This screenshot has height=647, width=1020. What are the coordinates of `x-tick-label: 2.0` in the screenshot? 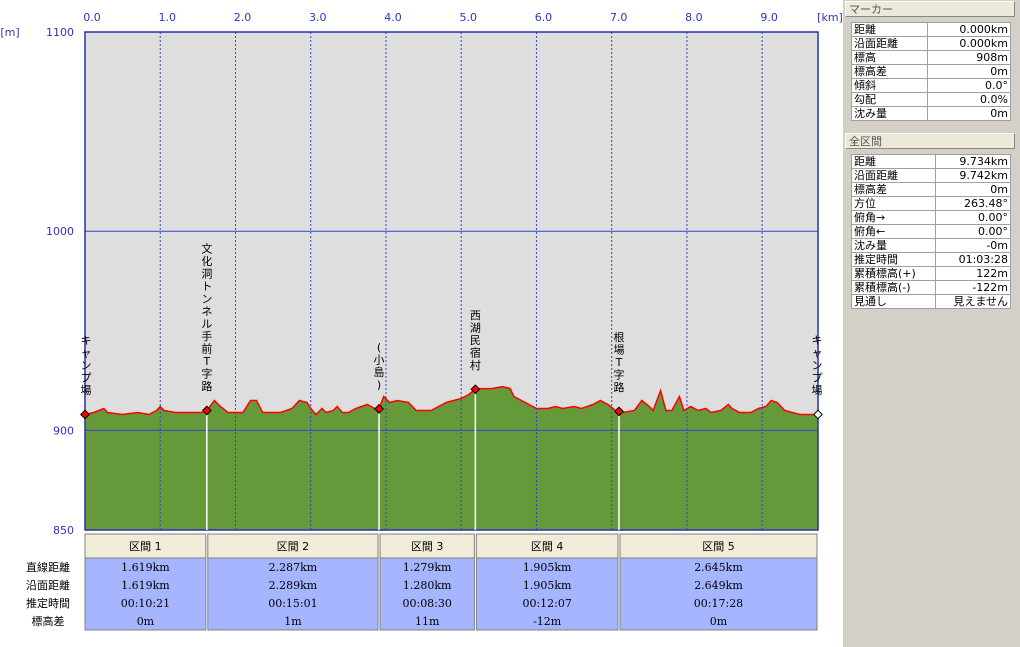 It's located at (243, 17).